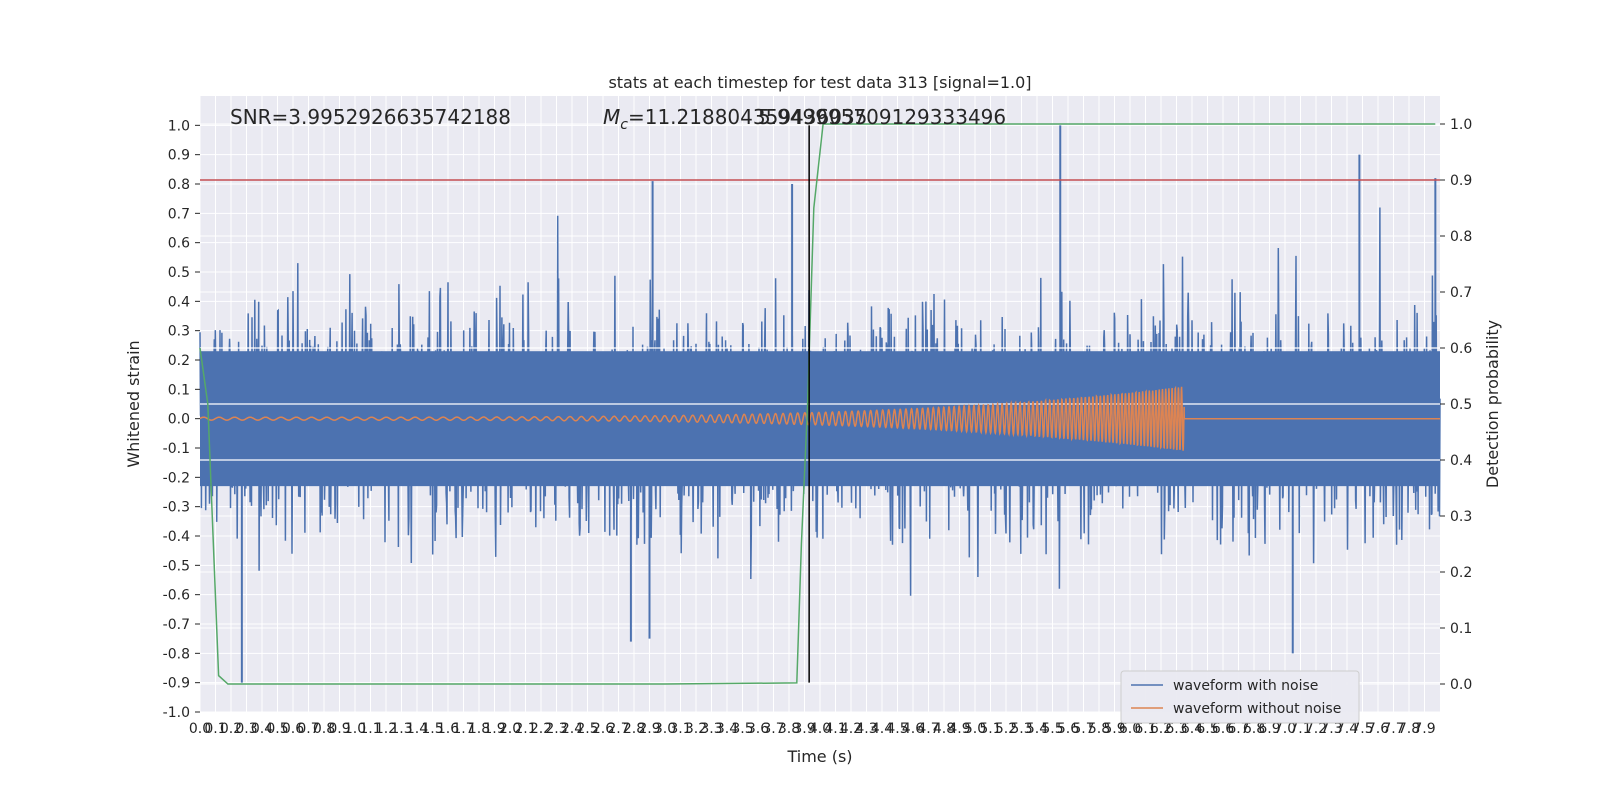 This screenshot has height=800, width=1600. What do you see at coordinates (1461, 517) in the screenshot?
I see `y2-tick-label: 0.3` at bounding box center [1461, 517].